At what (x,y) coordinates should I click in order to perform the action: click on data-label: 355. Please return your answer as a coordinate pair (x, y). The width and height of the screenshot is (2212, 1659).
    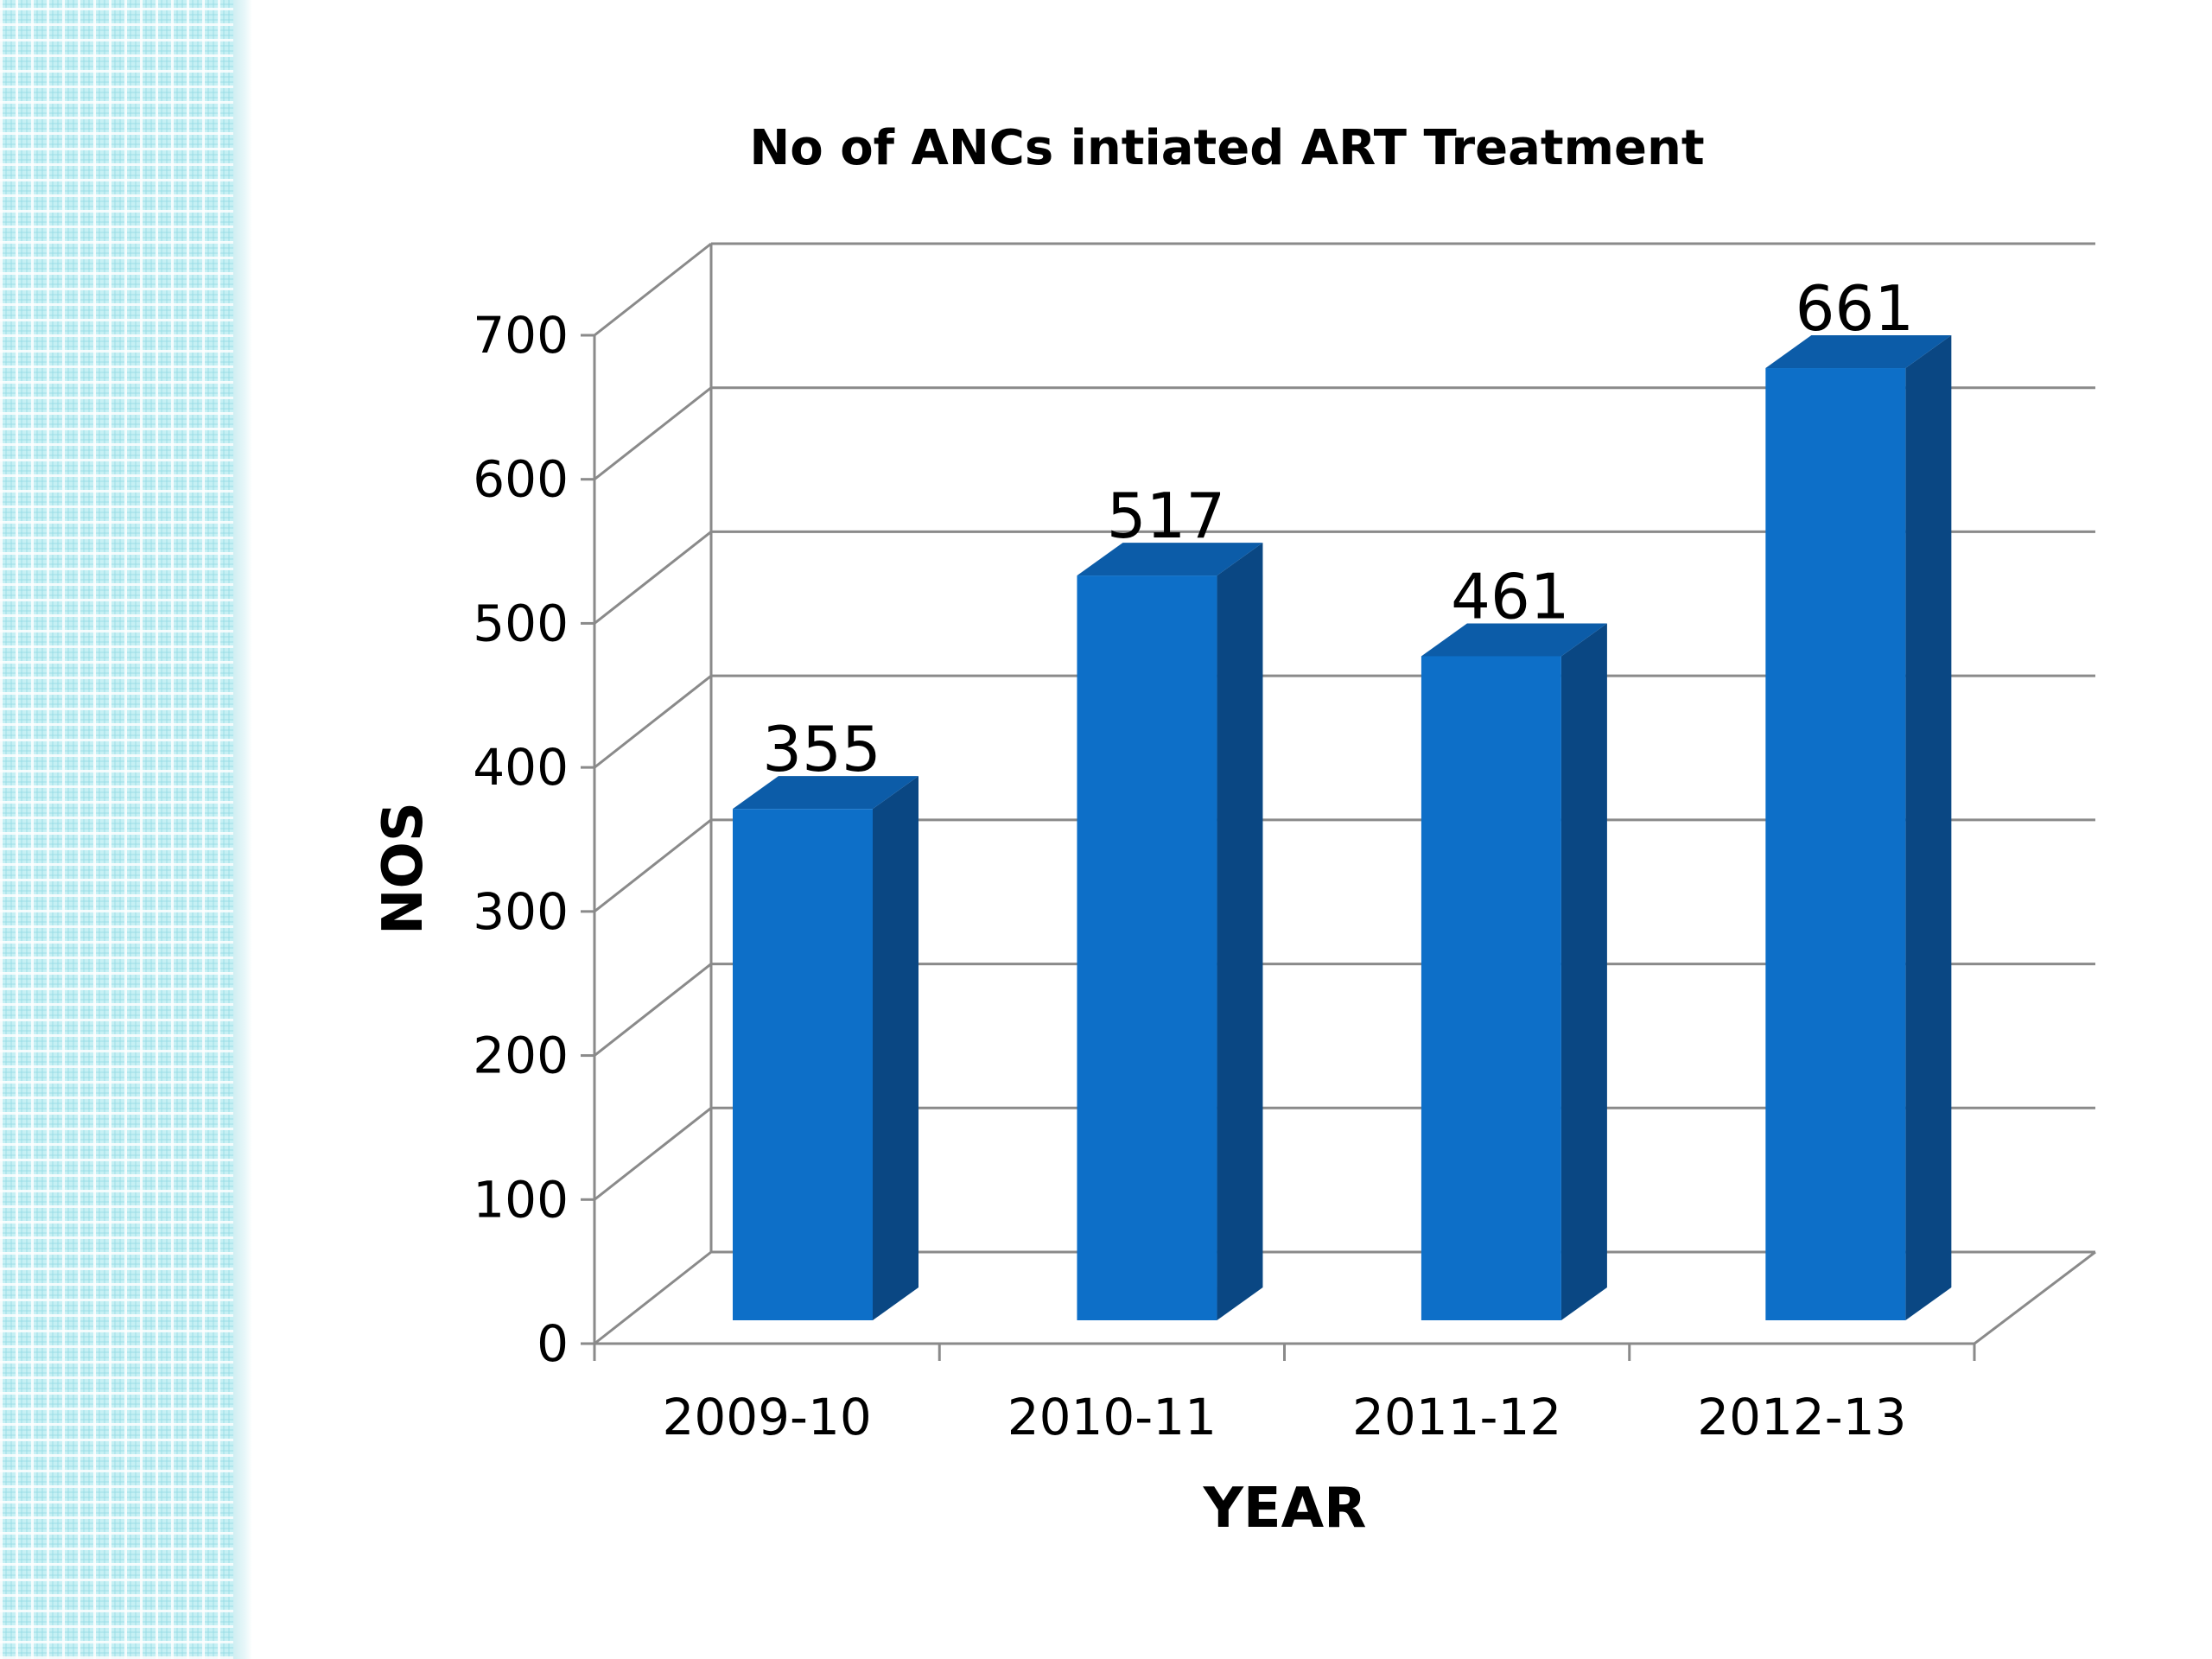
    Looking at the image, I should click on (821, 749).